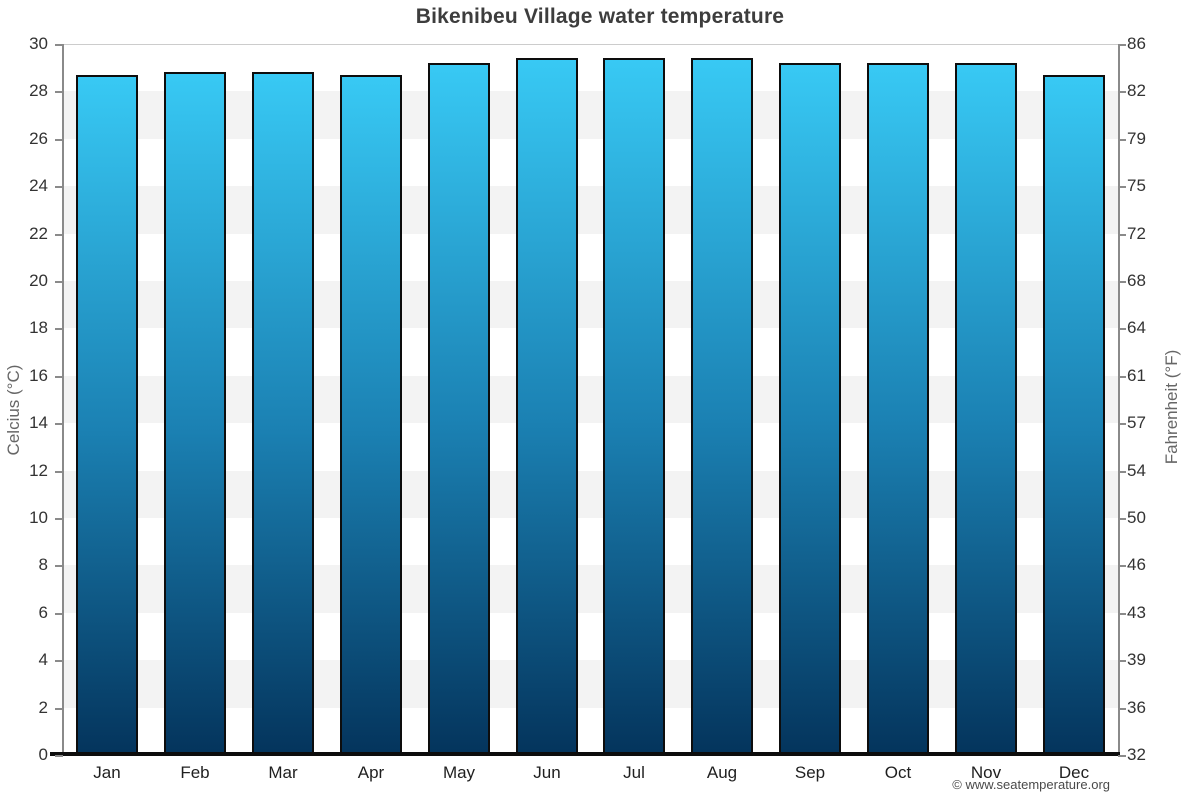  I want to click on x-tick-label-feb: Feb, so click(195, 772).